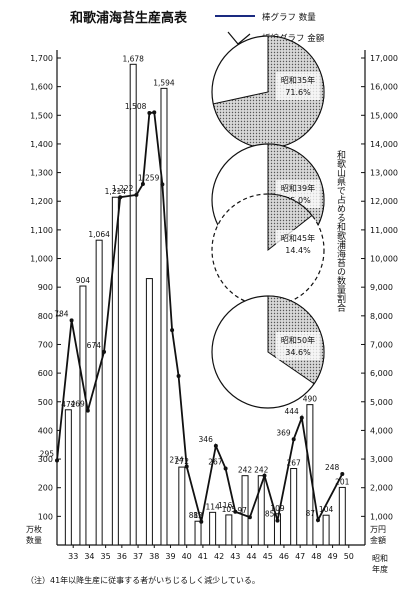 The width and height of the screenshot is (417, 600). I want to click on bar-label: 1,214, so click(116, 191).